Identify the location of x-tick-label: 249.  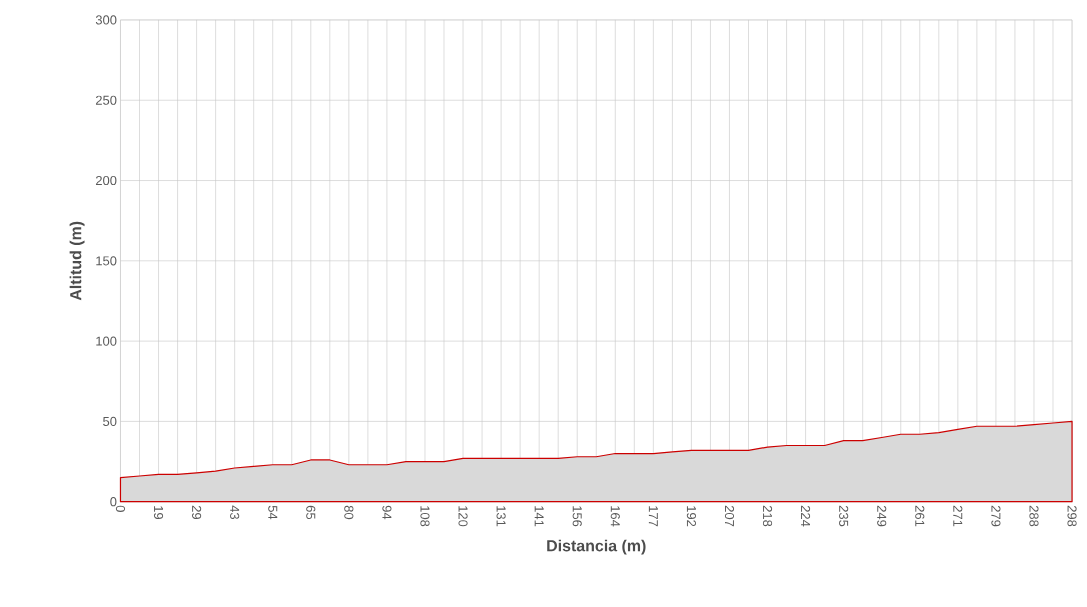
(882, 516).